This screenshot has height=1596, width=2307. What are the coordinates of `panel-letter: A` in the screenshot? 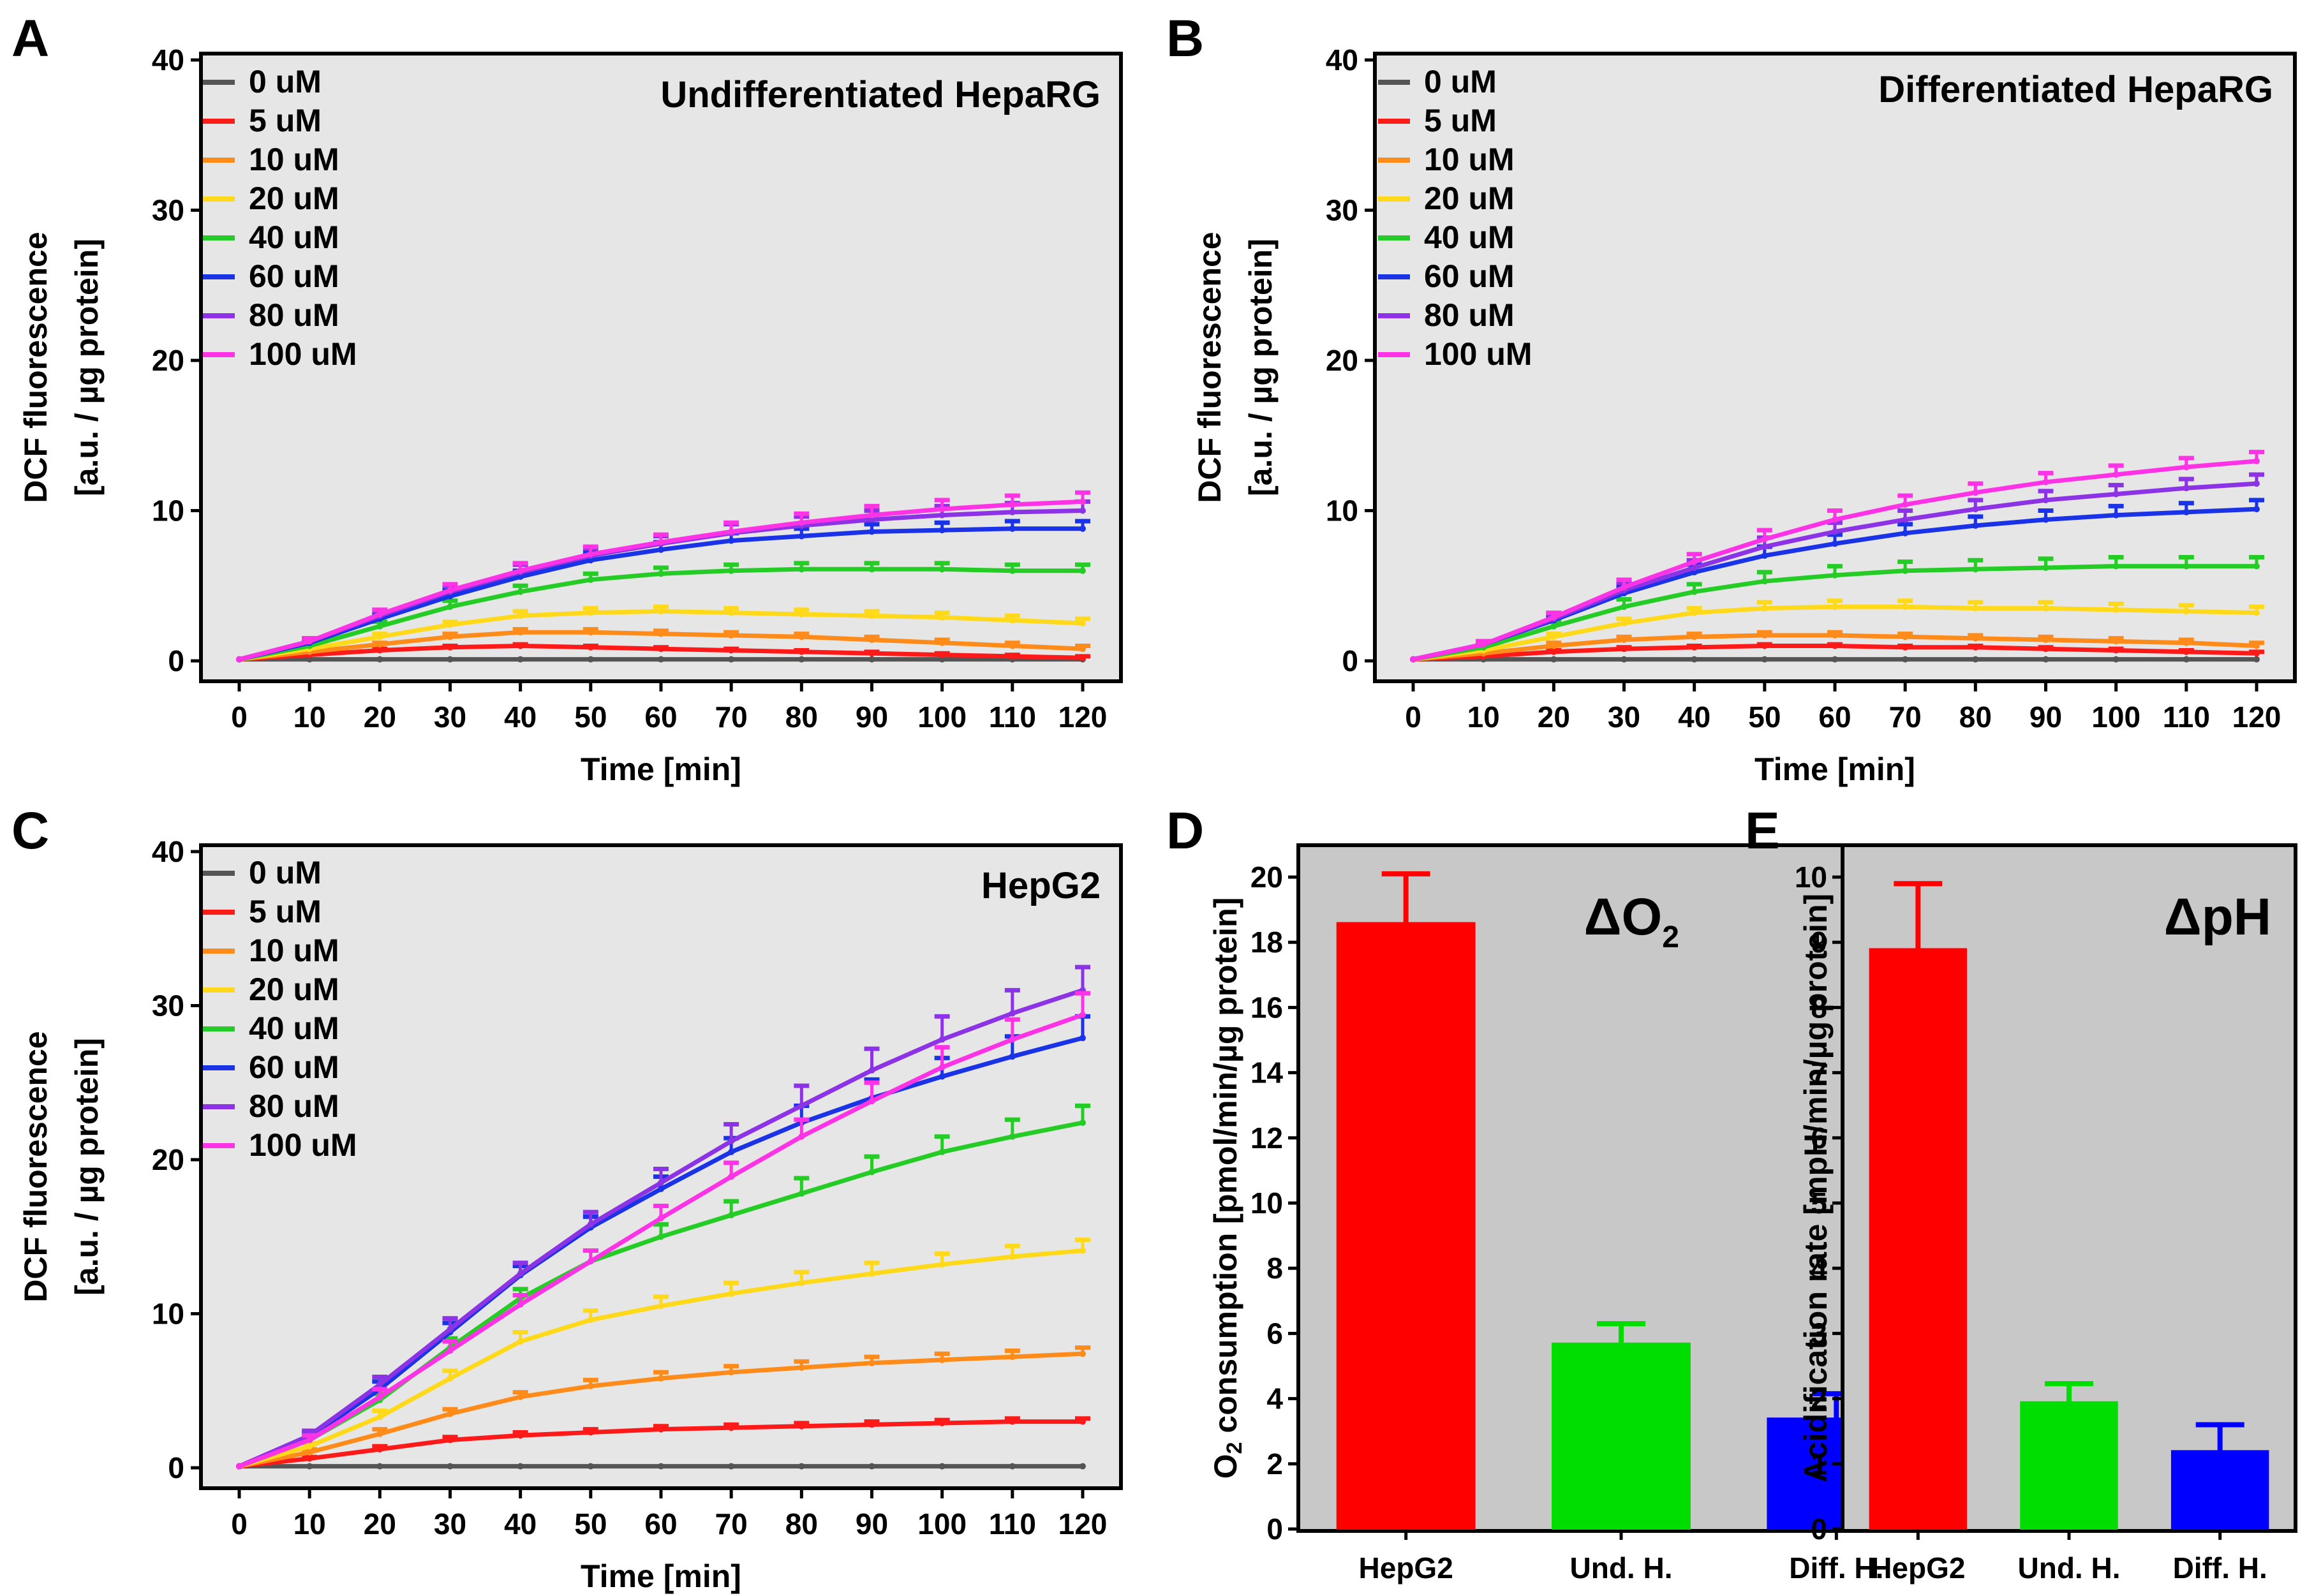 It's located at (30, 39).